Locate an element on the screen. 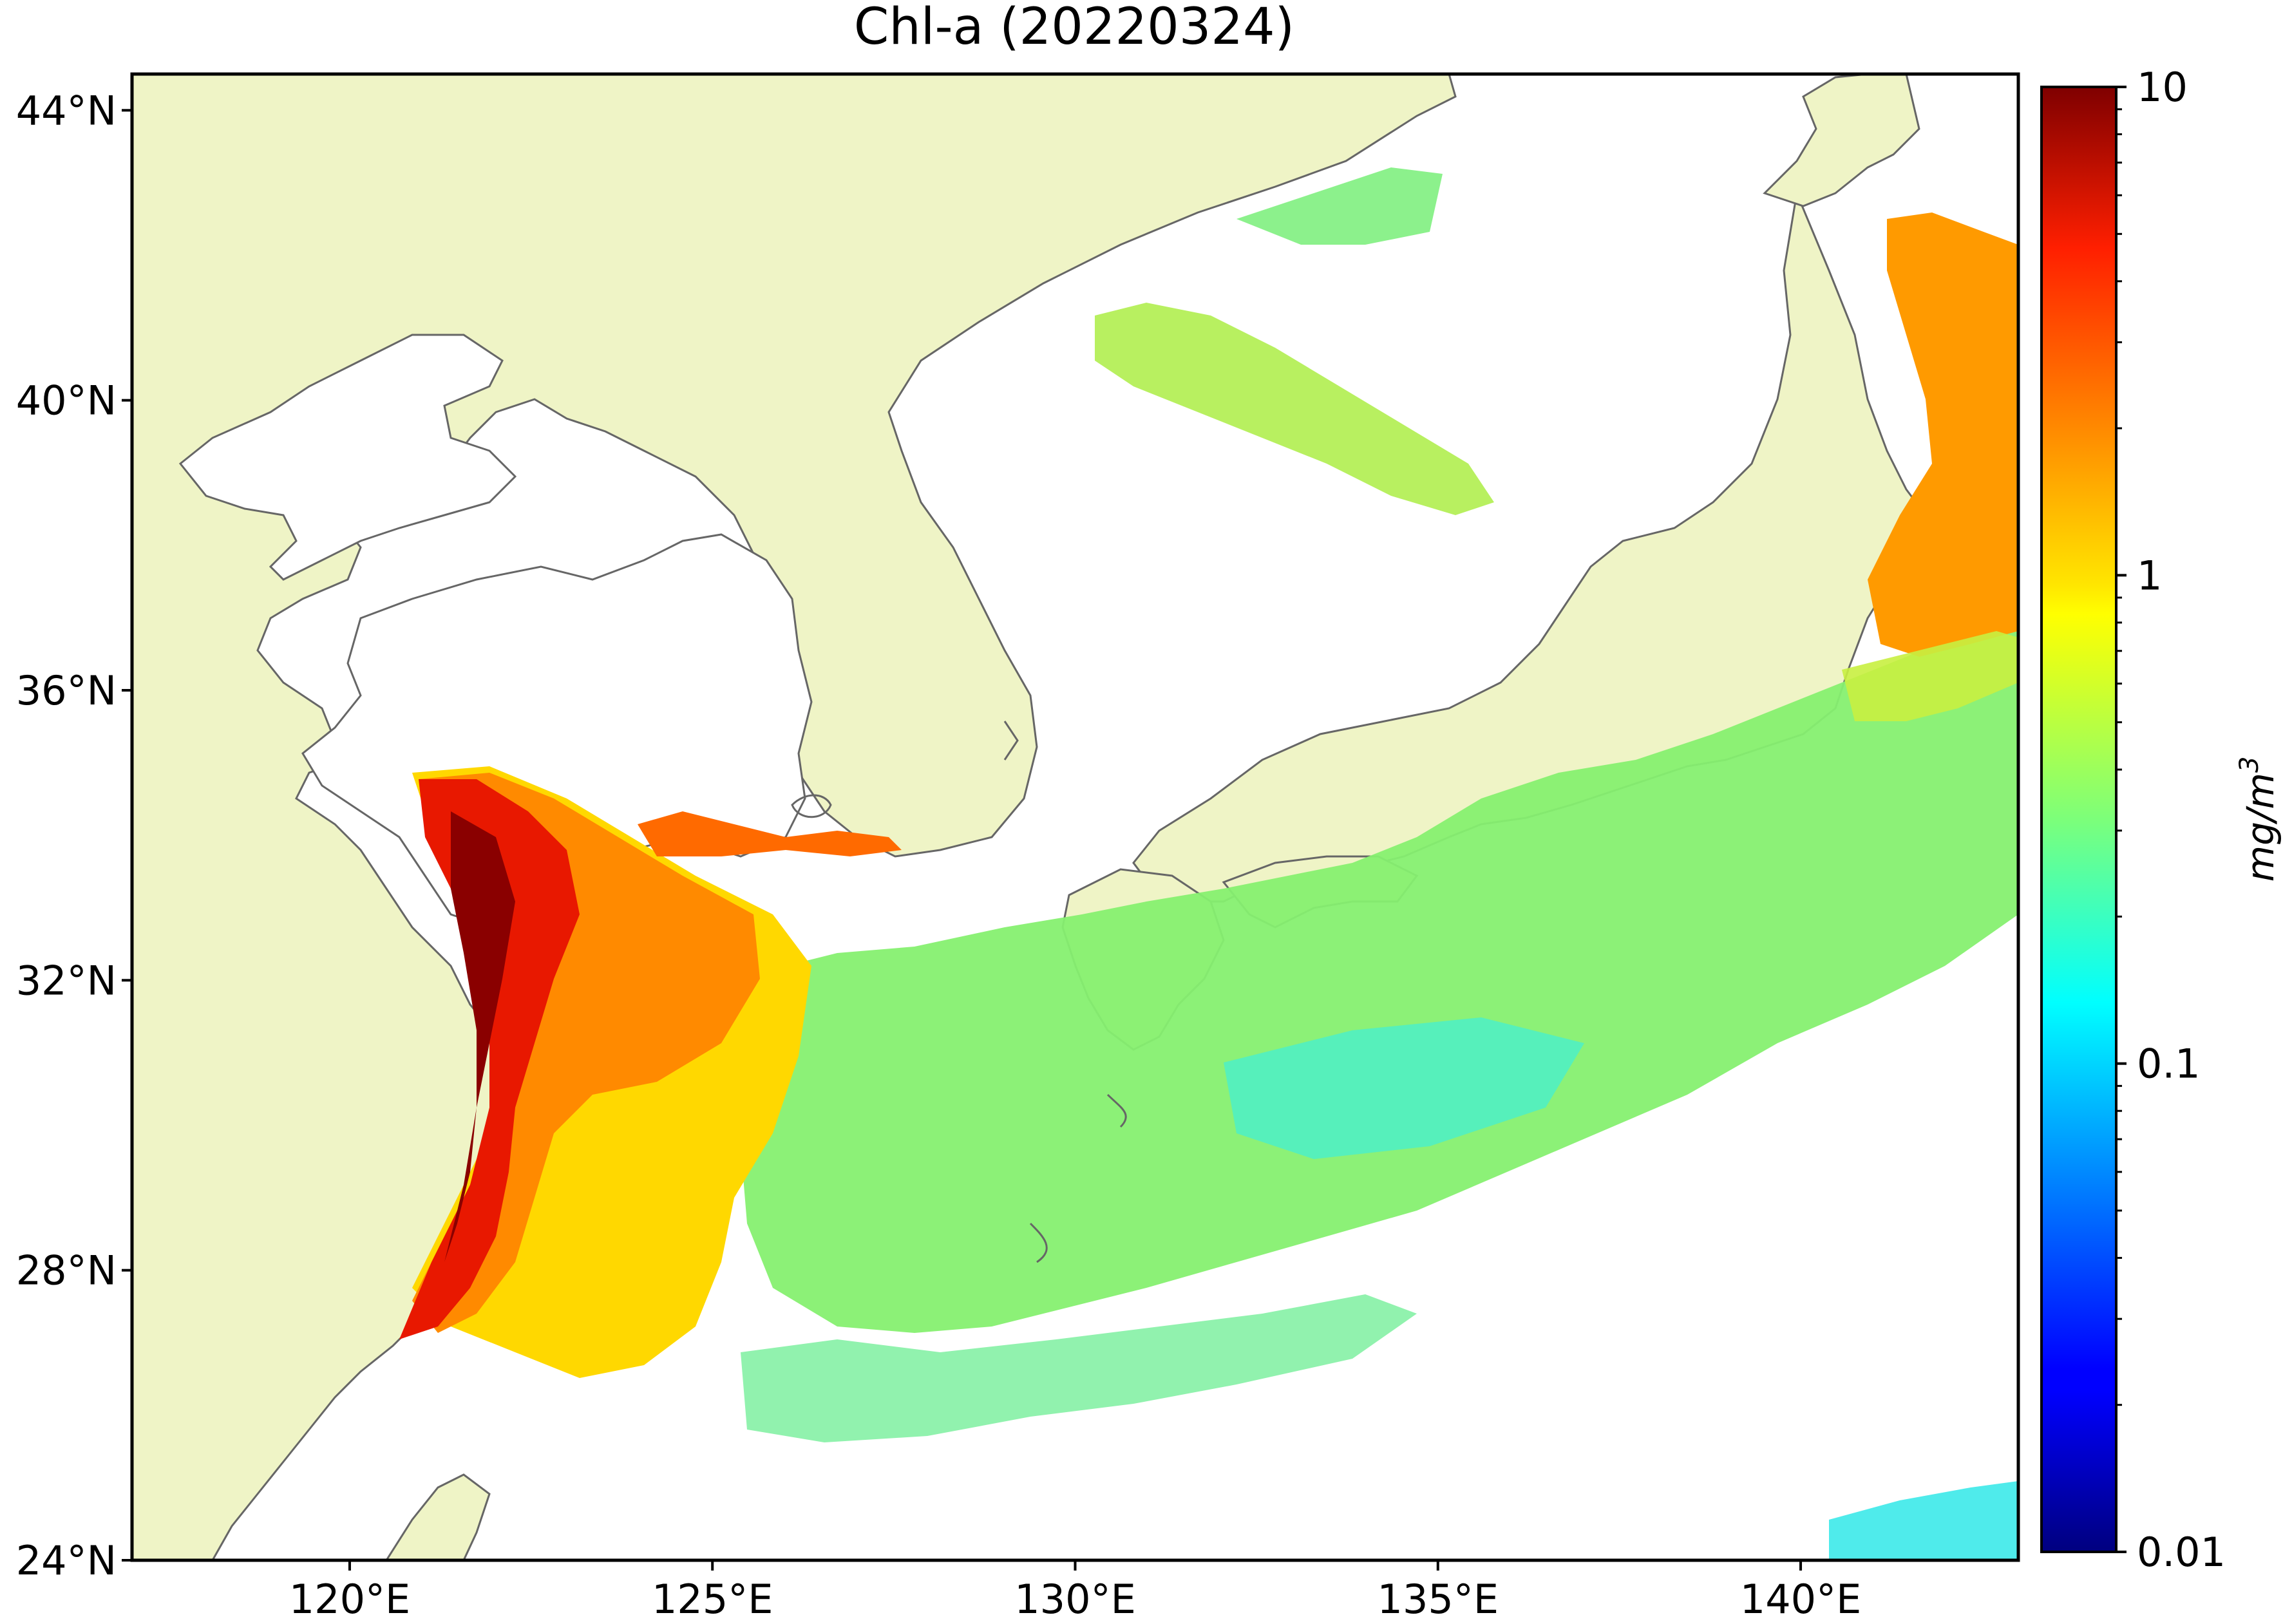  y-tick-label-40: 40°N is located at coordinates (66, 401).